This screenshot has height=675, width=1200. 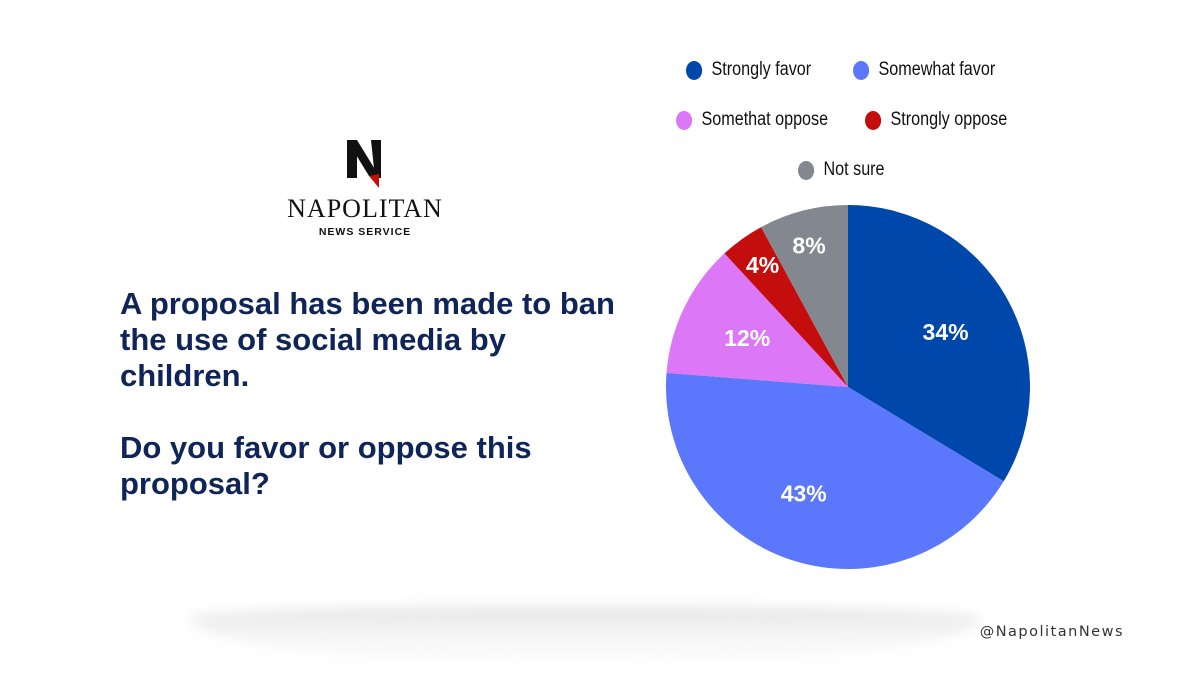 I want to click on legend-item: Somethat oppose, so click(x=752, y=120).